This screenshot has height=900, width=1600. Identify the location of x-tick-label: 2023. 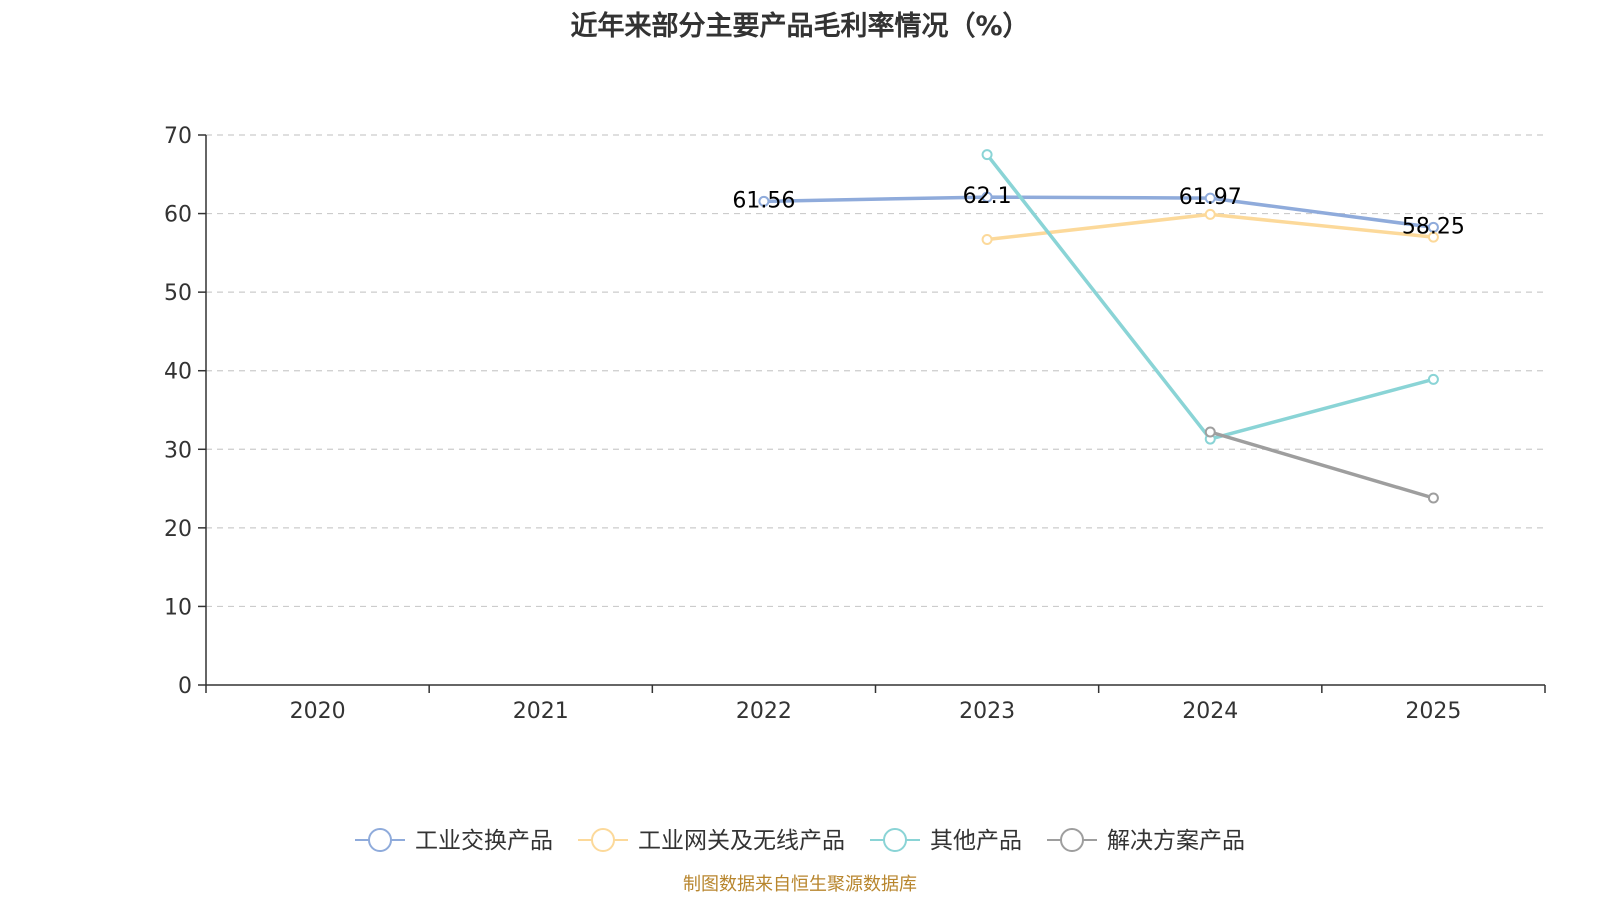
(987, 711).